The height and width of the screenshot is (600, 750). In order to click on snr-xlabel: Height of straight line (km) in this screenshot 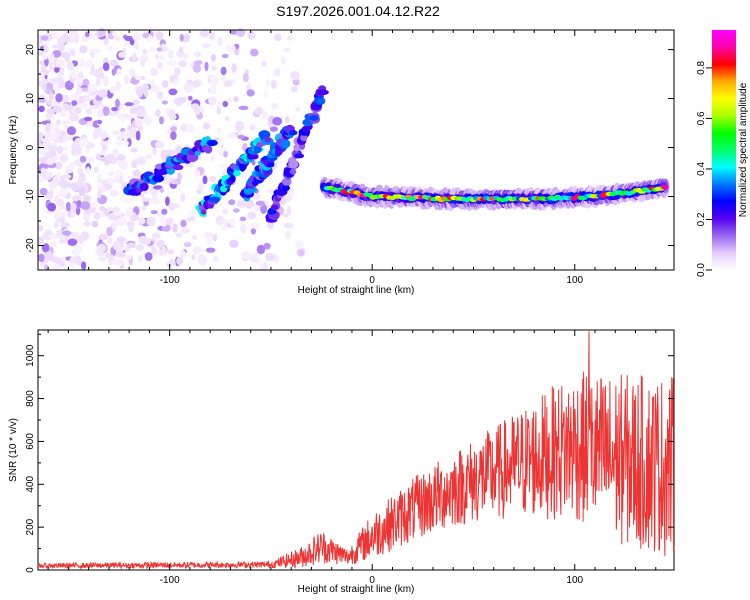, I will do `click(356, 589)`.